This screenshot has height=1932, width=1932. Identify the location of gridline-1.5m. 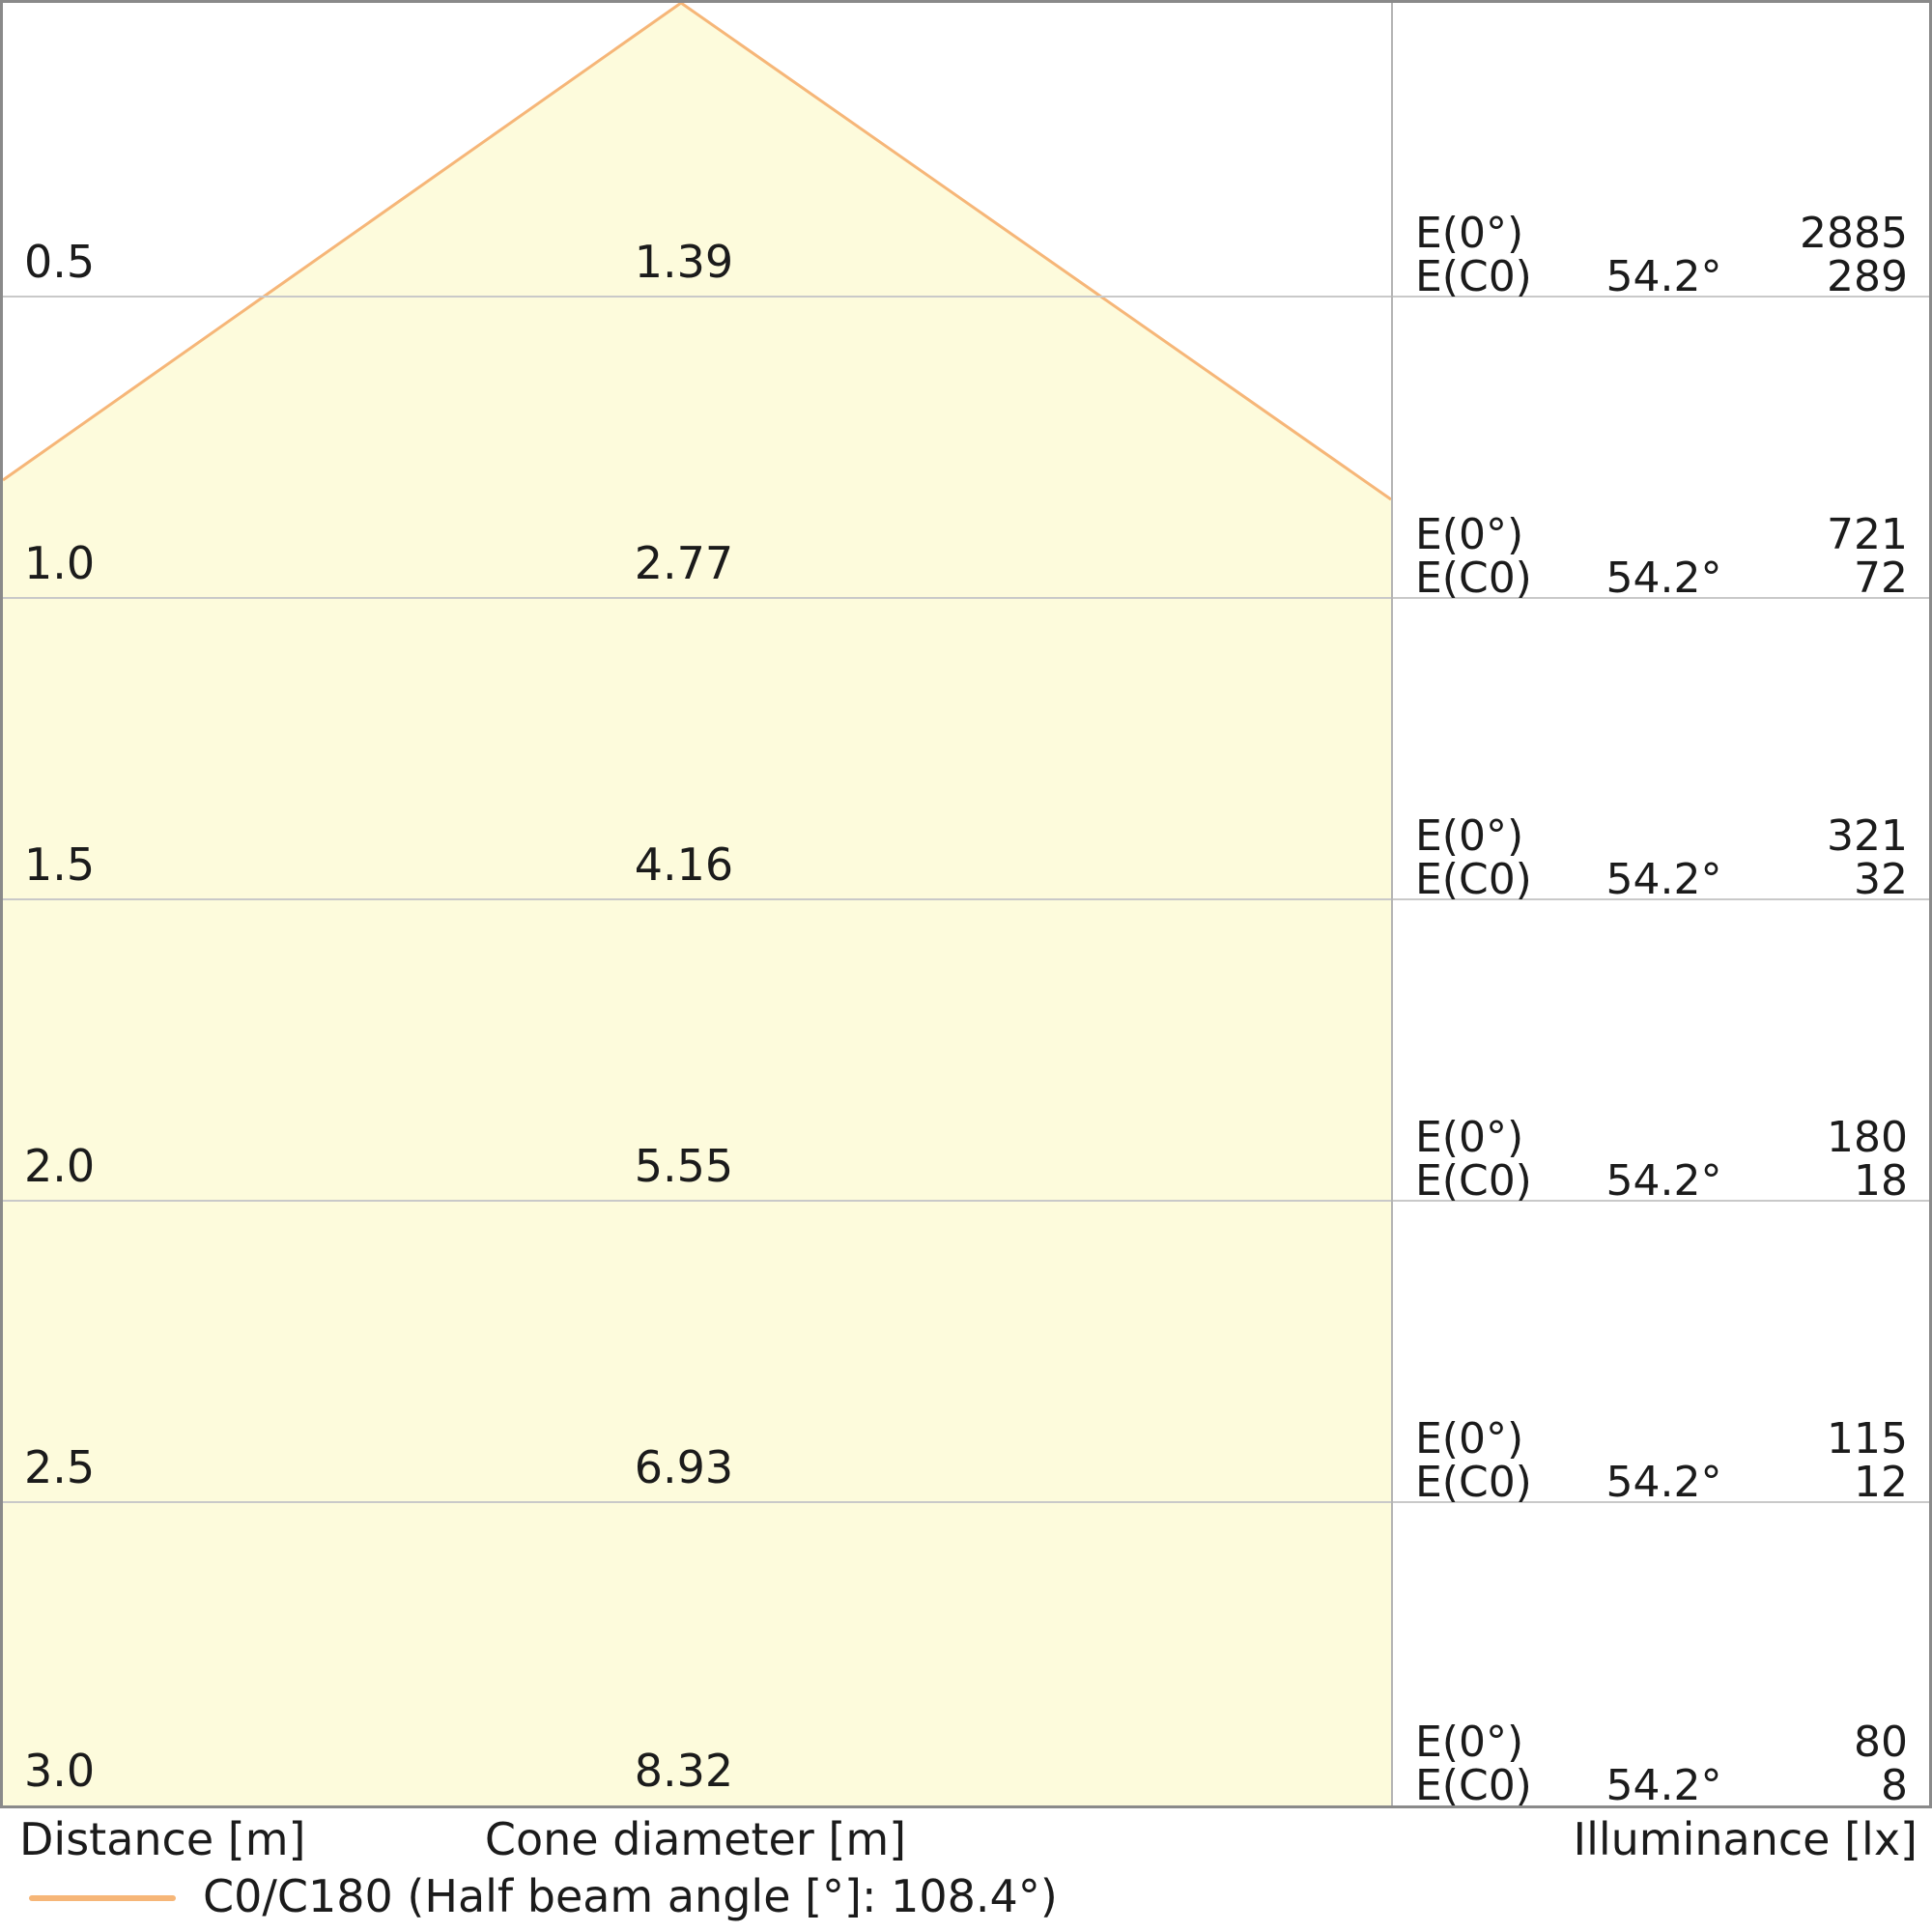
(966, 899).